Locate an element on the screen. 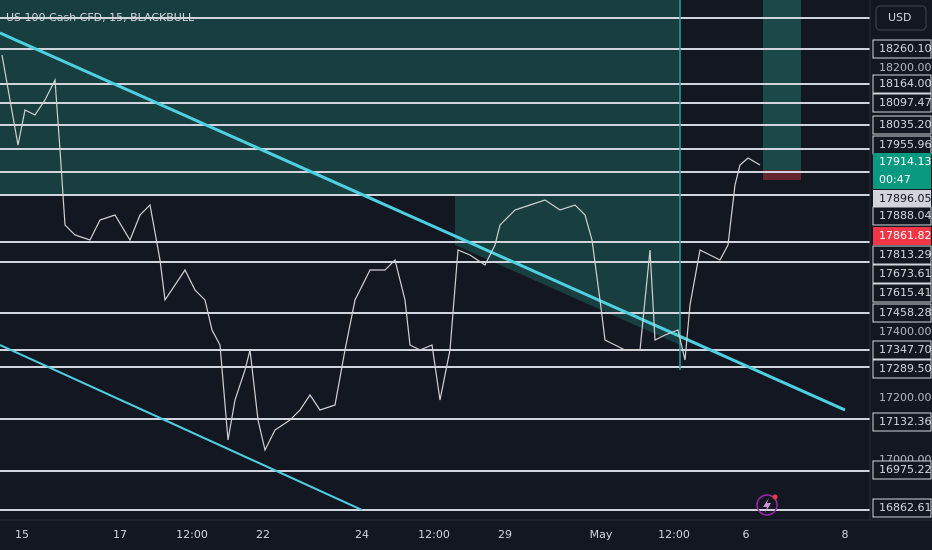 The image size is (932, 550). time-label: 8 is located at coordinates (845, 534).